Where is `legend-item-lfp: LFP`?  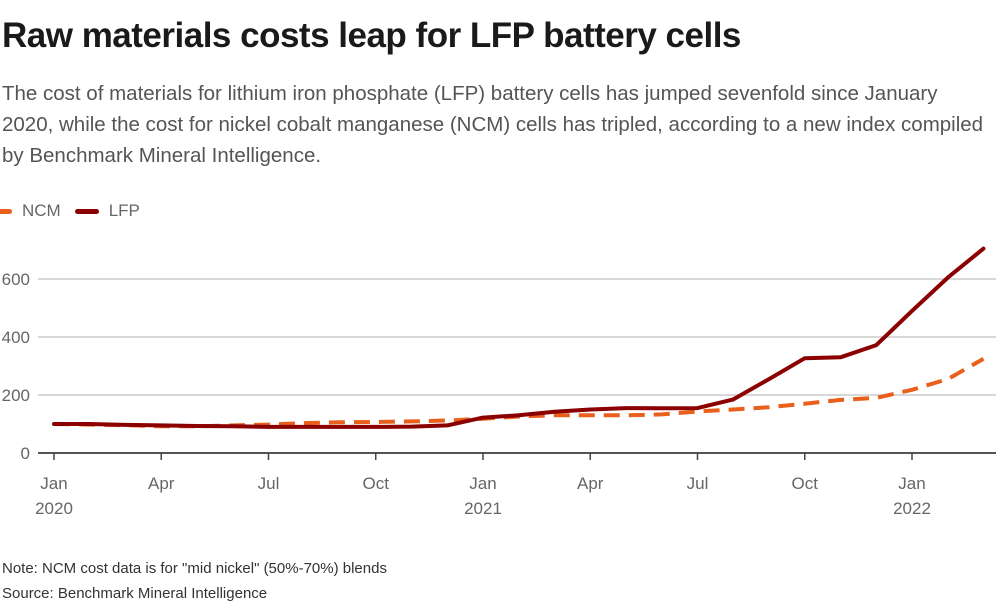
legend-item-lfp: LFP is located at coordinates (107, 211).